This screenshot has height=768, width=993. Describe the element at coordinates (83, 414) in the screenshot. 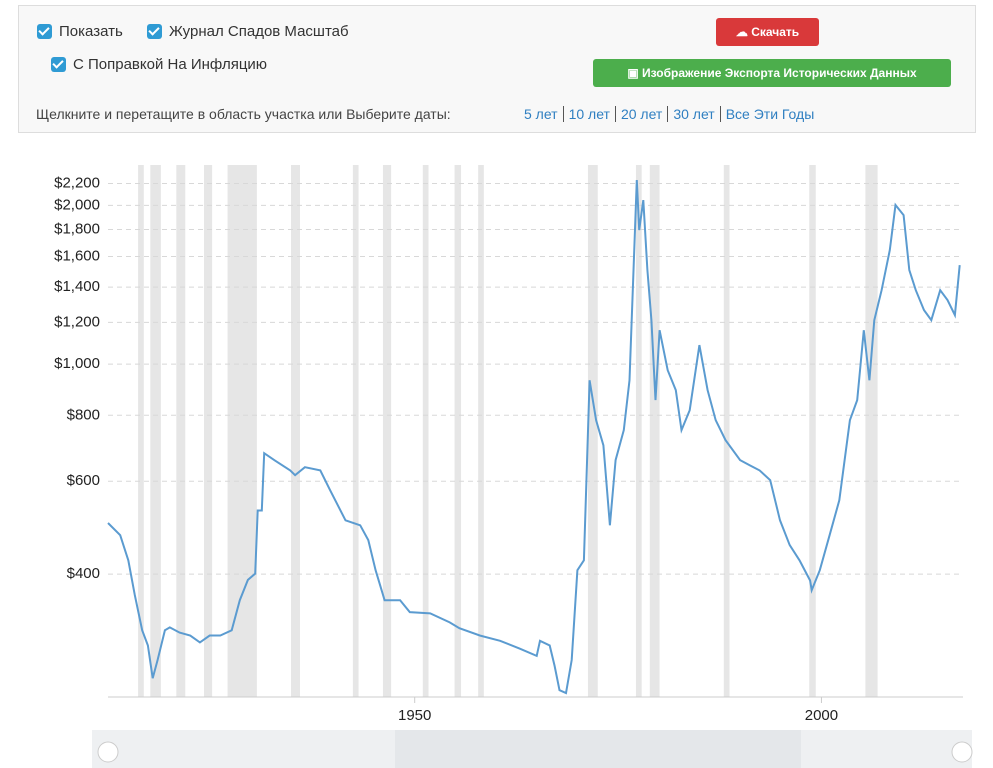

I see `y-tick-label: $800` at that location.